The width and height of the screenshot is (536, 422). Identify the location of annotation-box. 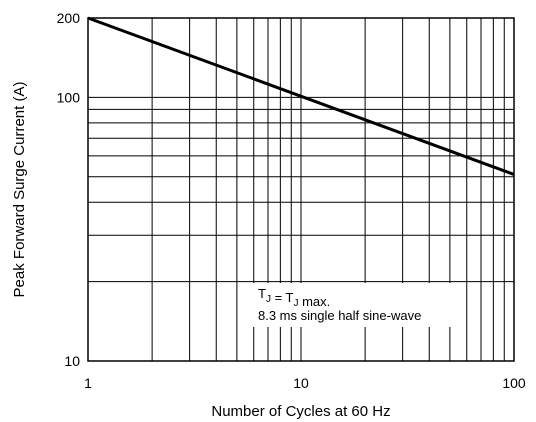
(359, 305).